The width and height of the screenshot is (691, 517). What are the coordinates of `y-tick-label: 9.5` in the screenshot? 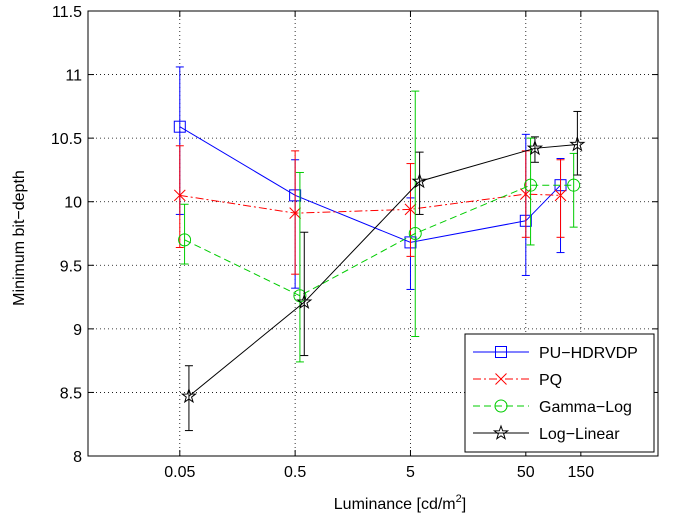 It's located at (71, 266).